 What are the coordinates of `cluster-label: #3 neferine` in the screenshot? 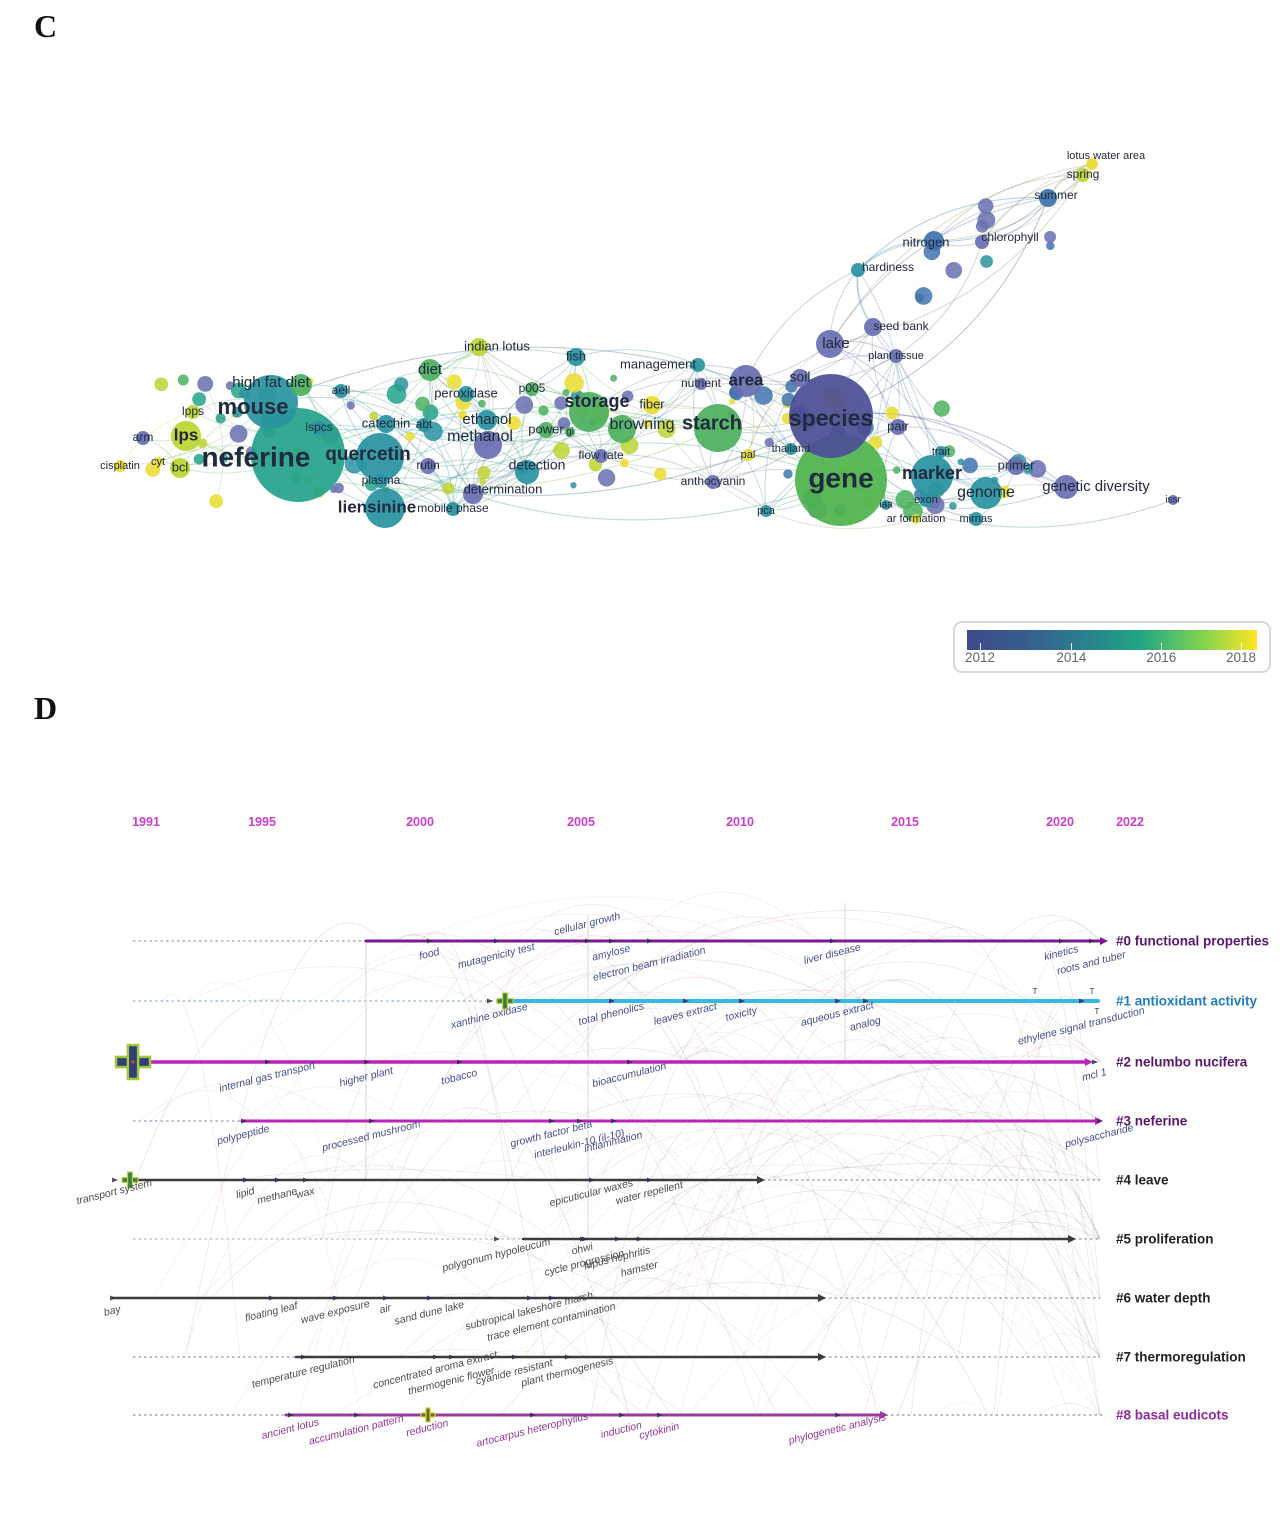 It's located at (1152, 1121).